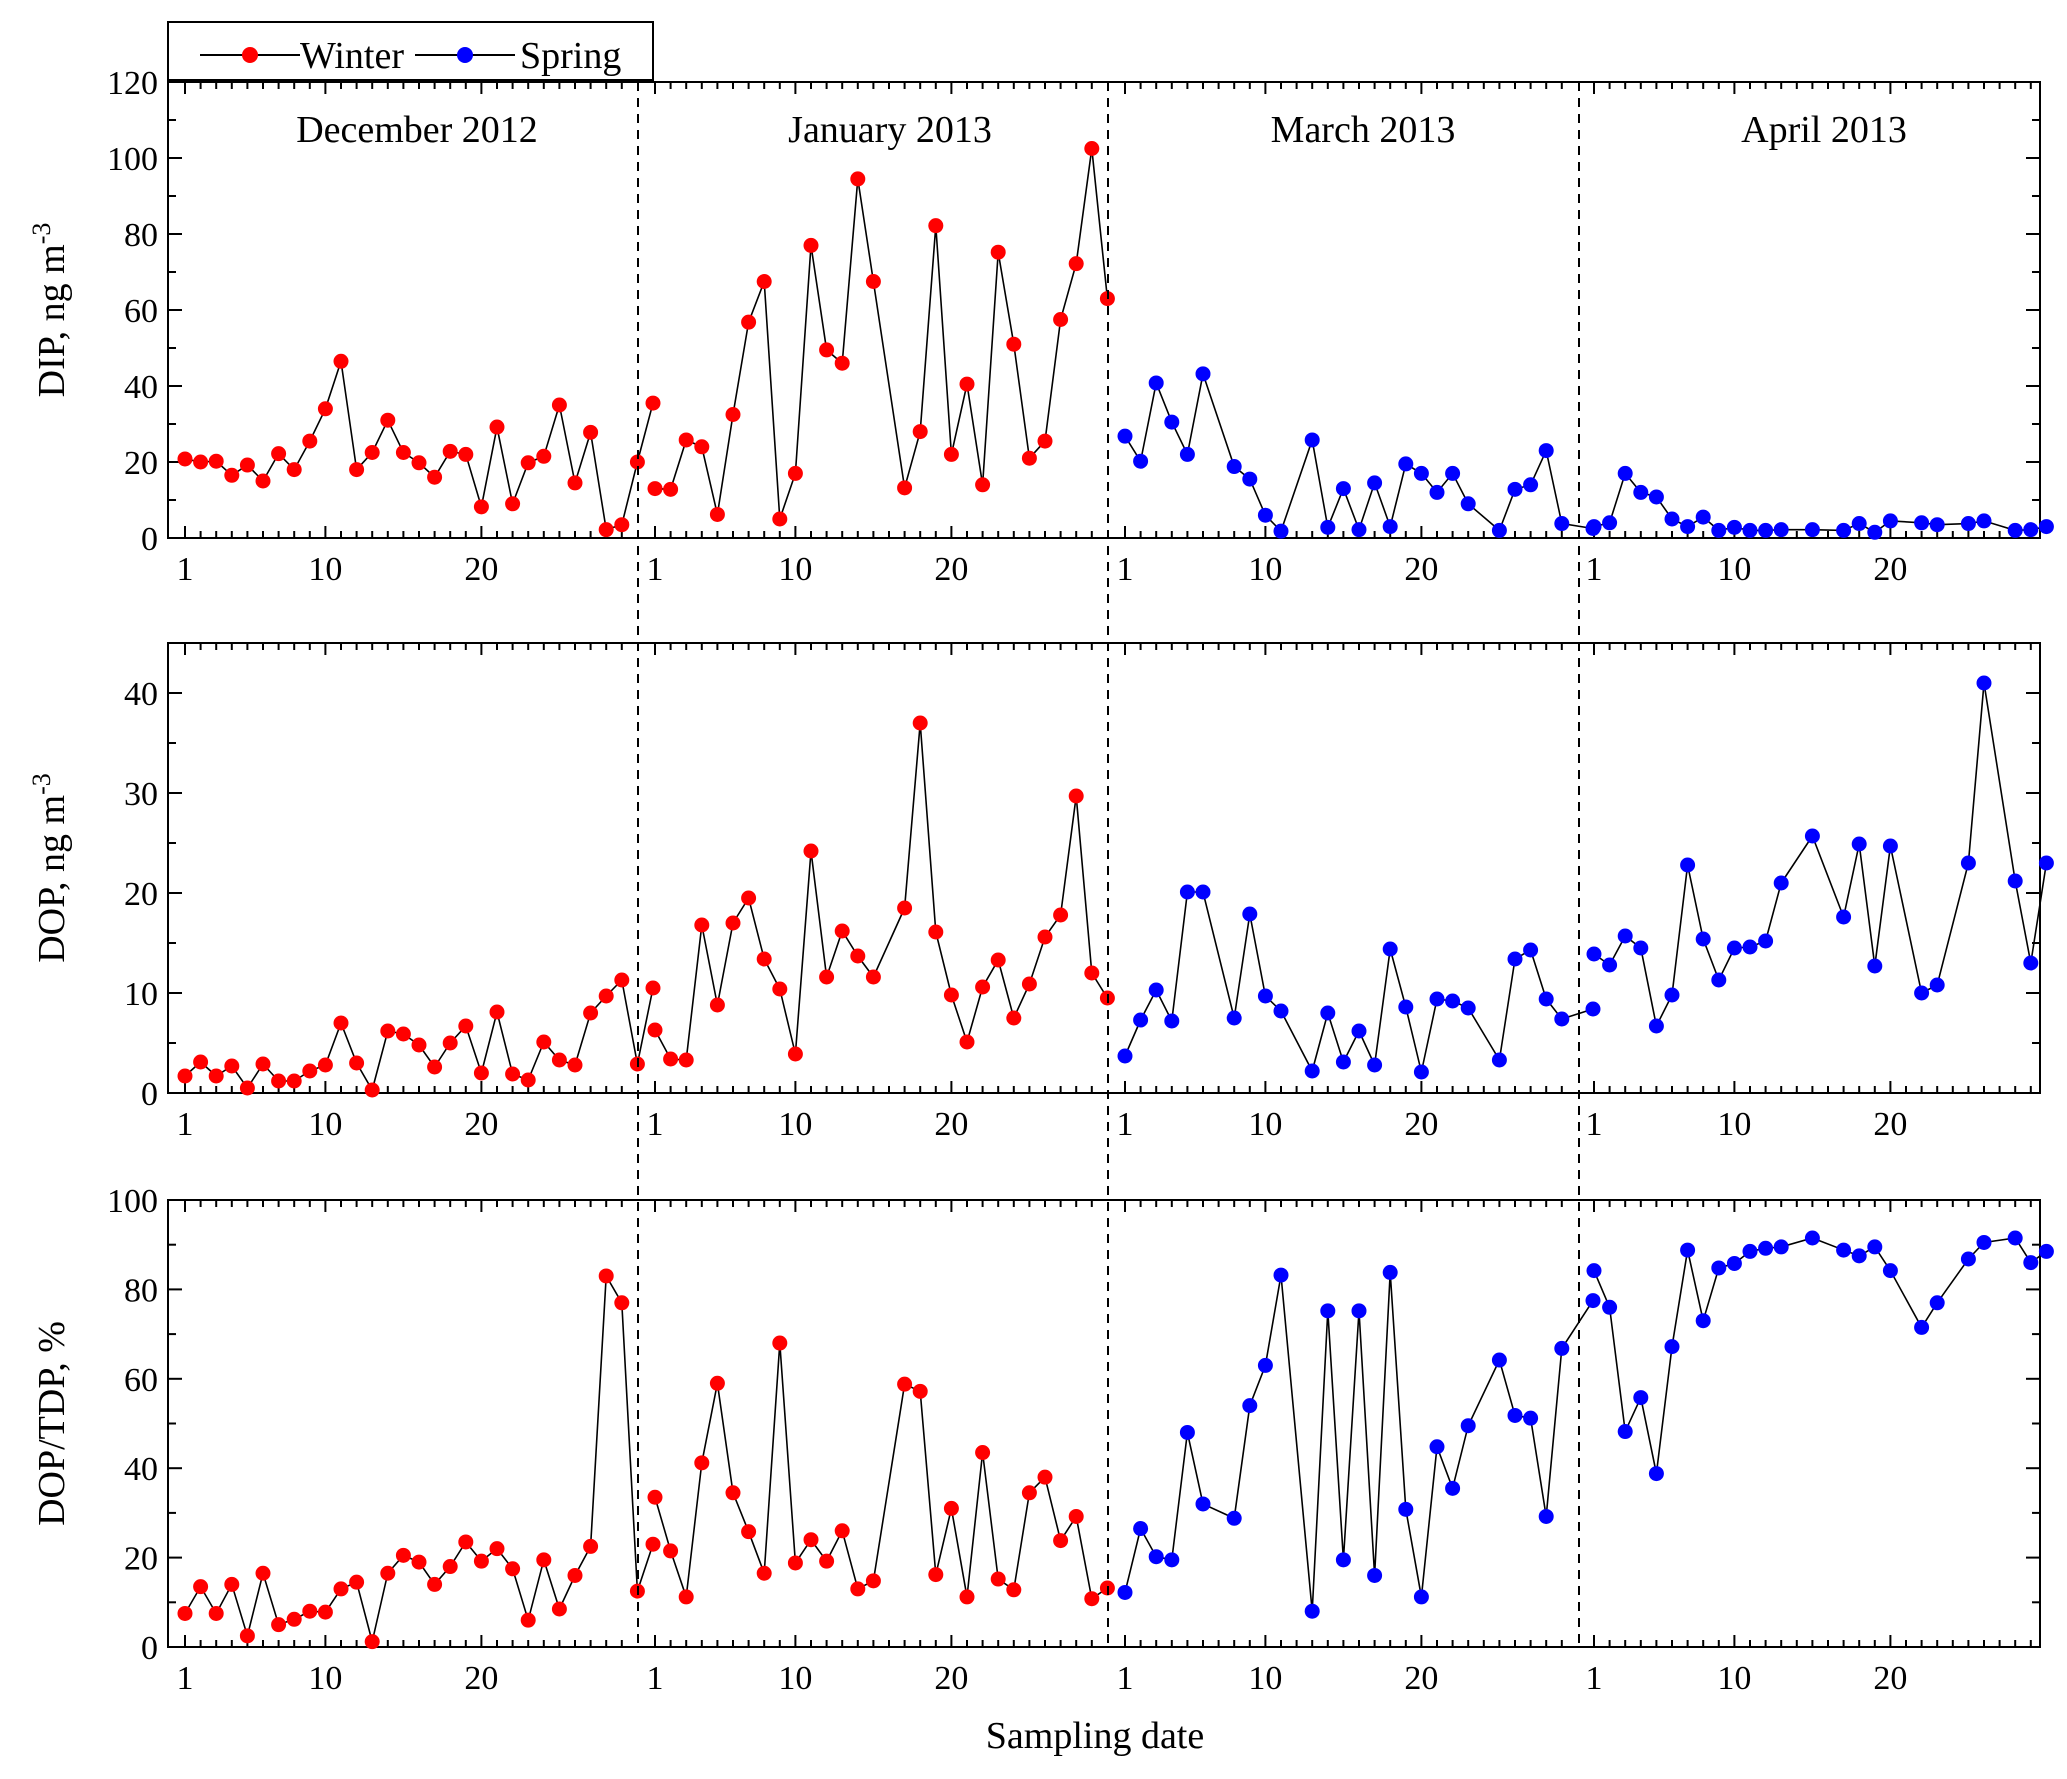 This screenshot has width=2067, height=1779. I want to click on x-tick-label-apr-2013: 1, so click(1594, 1678).